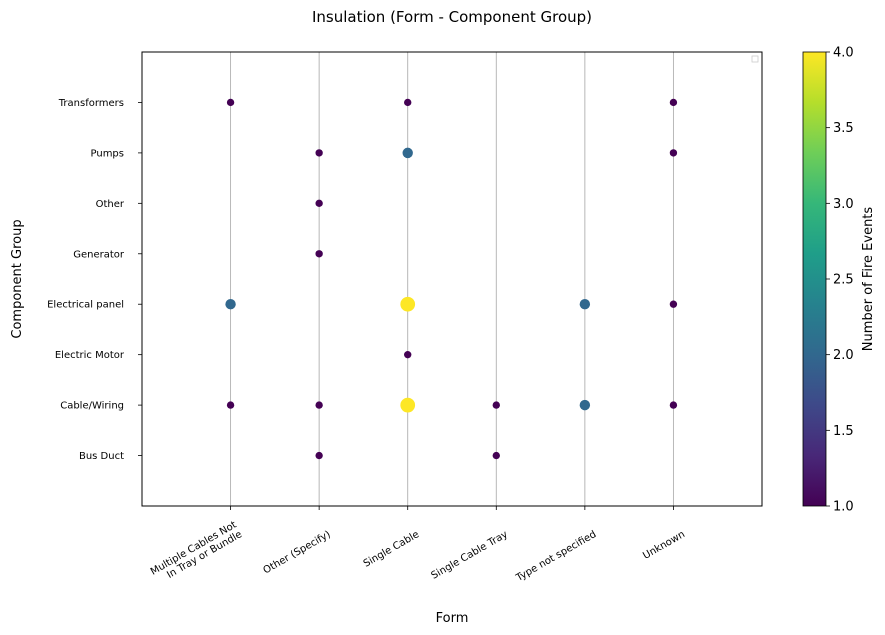 The image size is (885, 635). Describe the element at coordinates (664, 545) in the screenshot. I see `x-tick-label: Unknown` at that location.